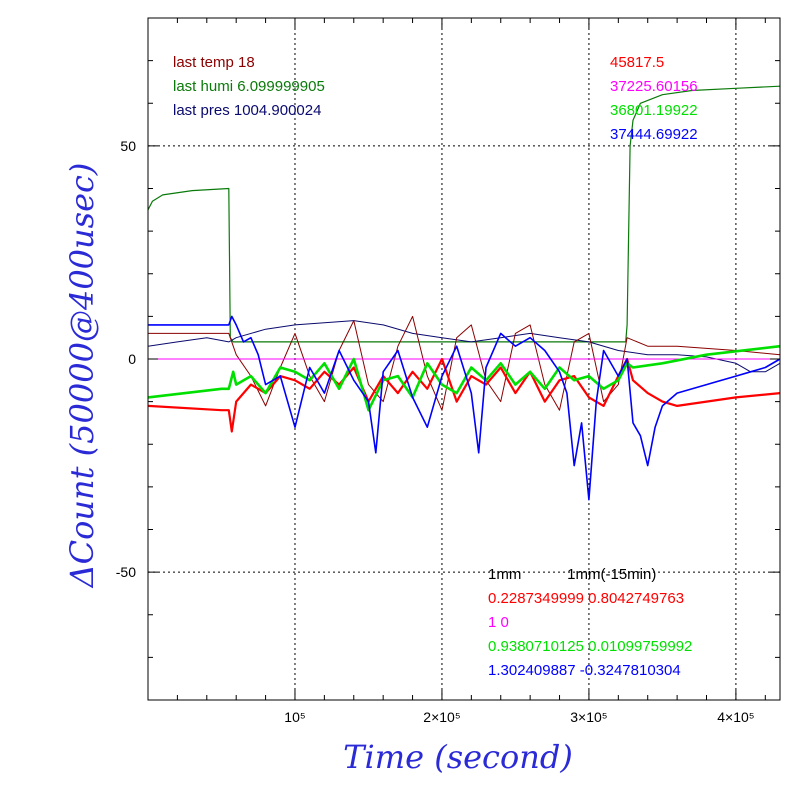  What do you see at coordinates (464, 378) in the screenshot?
I see `series-line-ch_green` at bounding box center [464, 378].